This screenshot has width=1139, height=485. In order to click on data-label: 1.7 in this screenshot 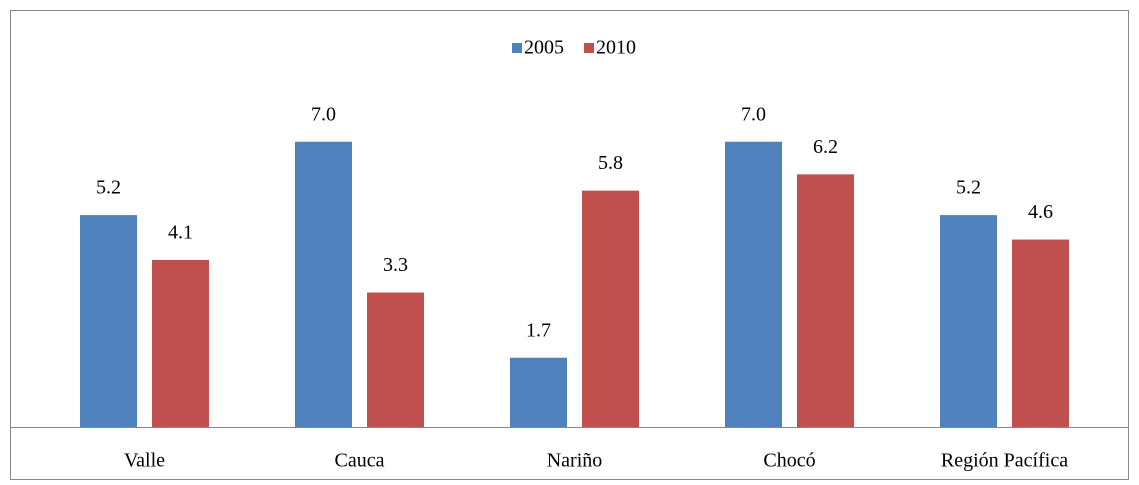, I will do `click(538, 330)`.